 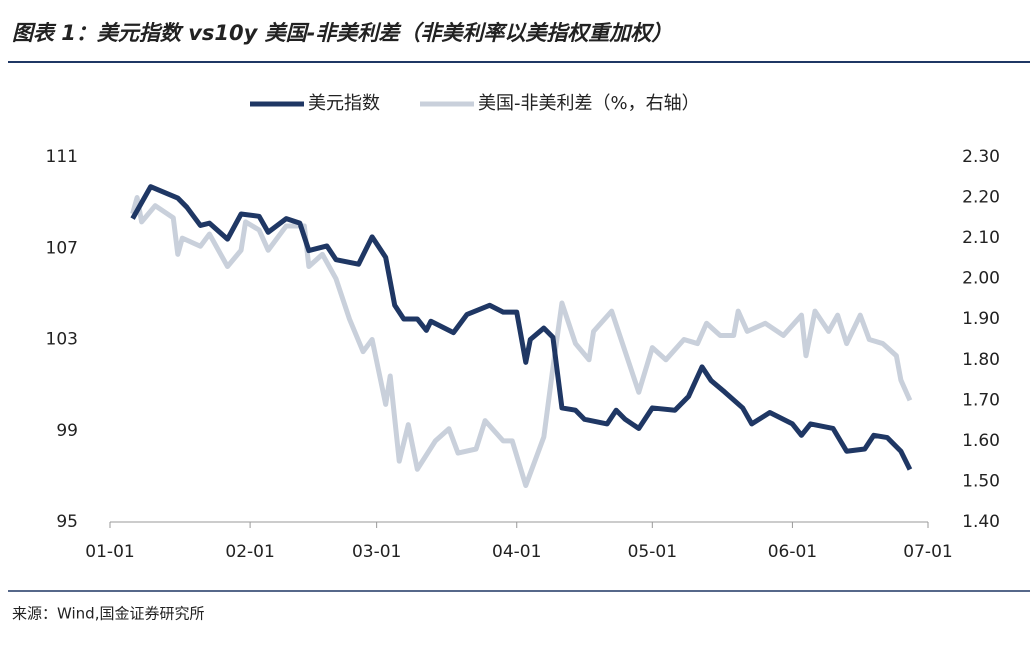 I want to click on chart-title: 图表 1：美元指数 vs10y 美国-非美利差（非美利率以美指权重加权）, so click(x=342, y=33).